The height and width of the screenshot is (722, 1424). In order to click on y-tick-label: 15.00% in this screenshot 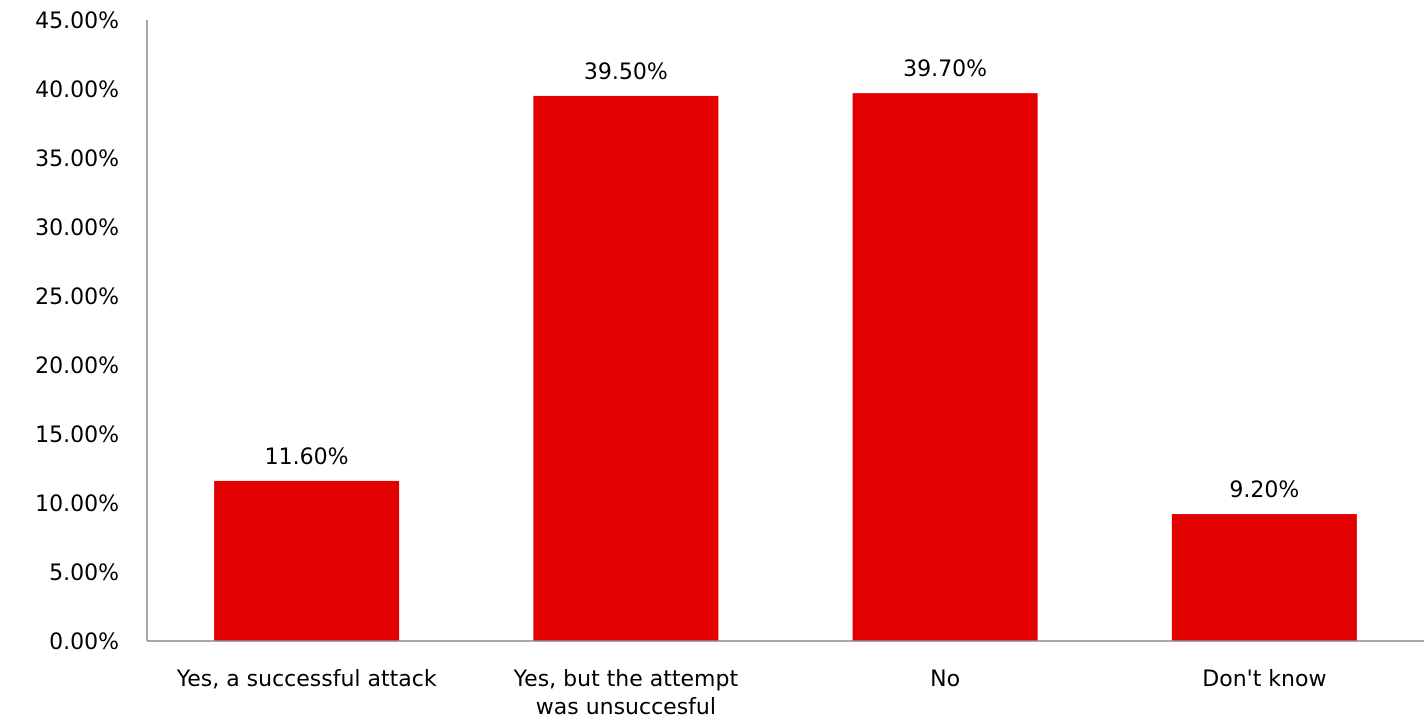, I will do `click(77, 435)`.